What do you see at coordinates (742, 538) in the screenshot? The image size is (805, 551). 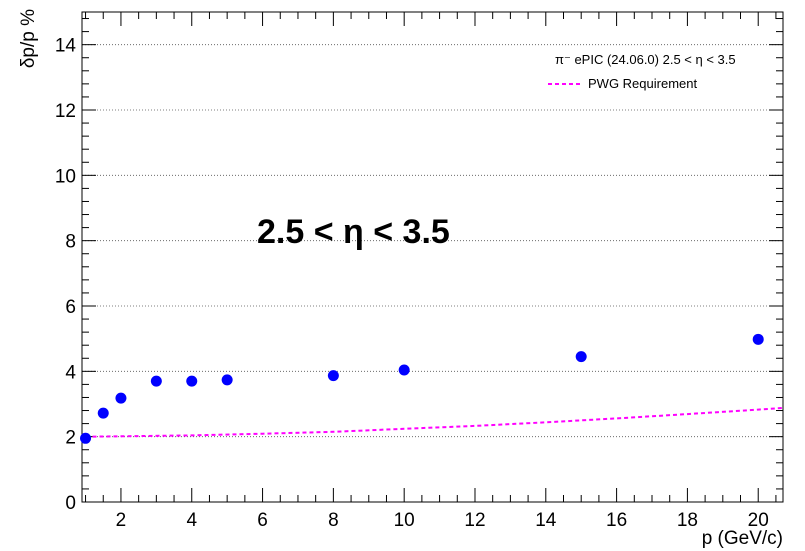 I see `x-axis-label: p (GeV/c)` at bounding box center [742, 538].